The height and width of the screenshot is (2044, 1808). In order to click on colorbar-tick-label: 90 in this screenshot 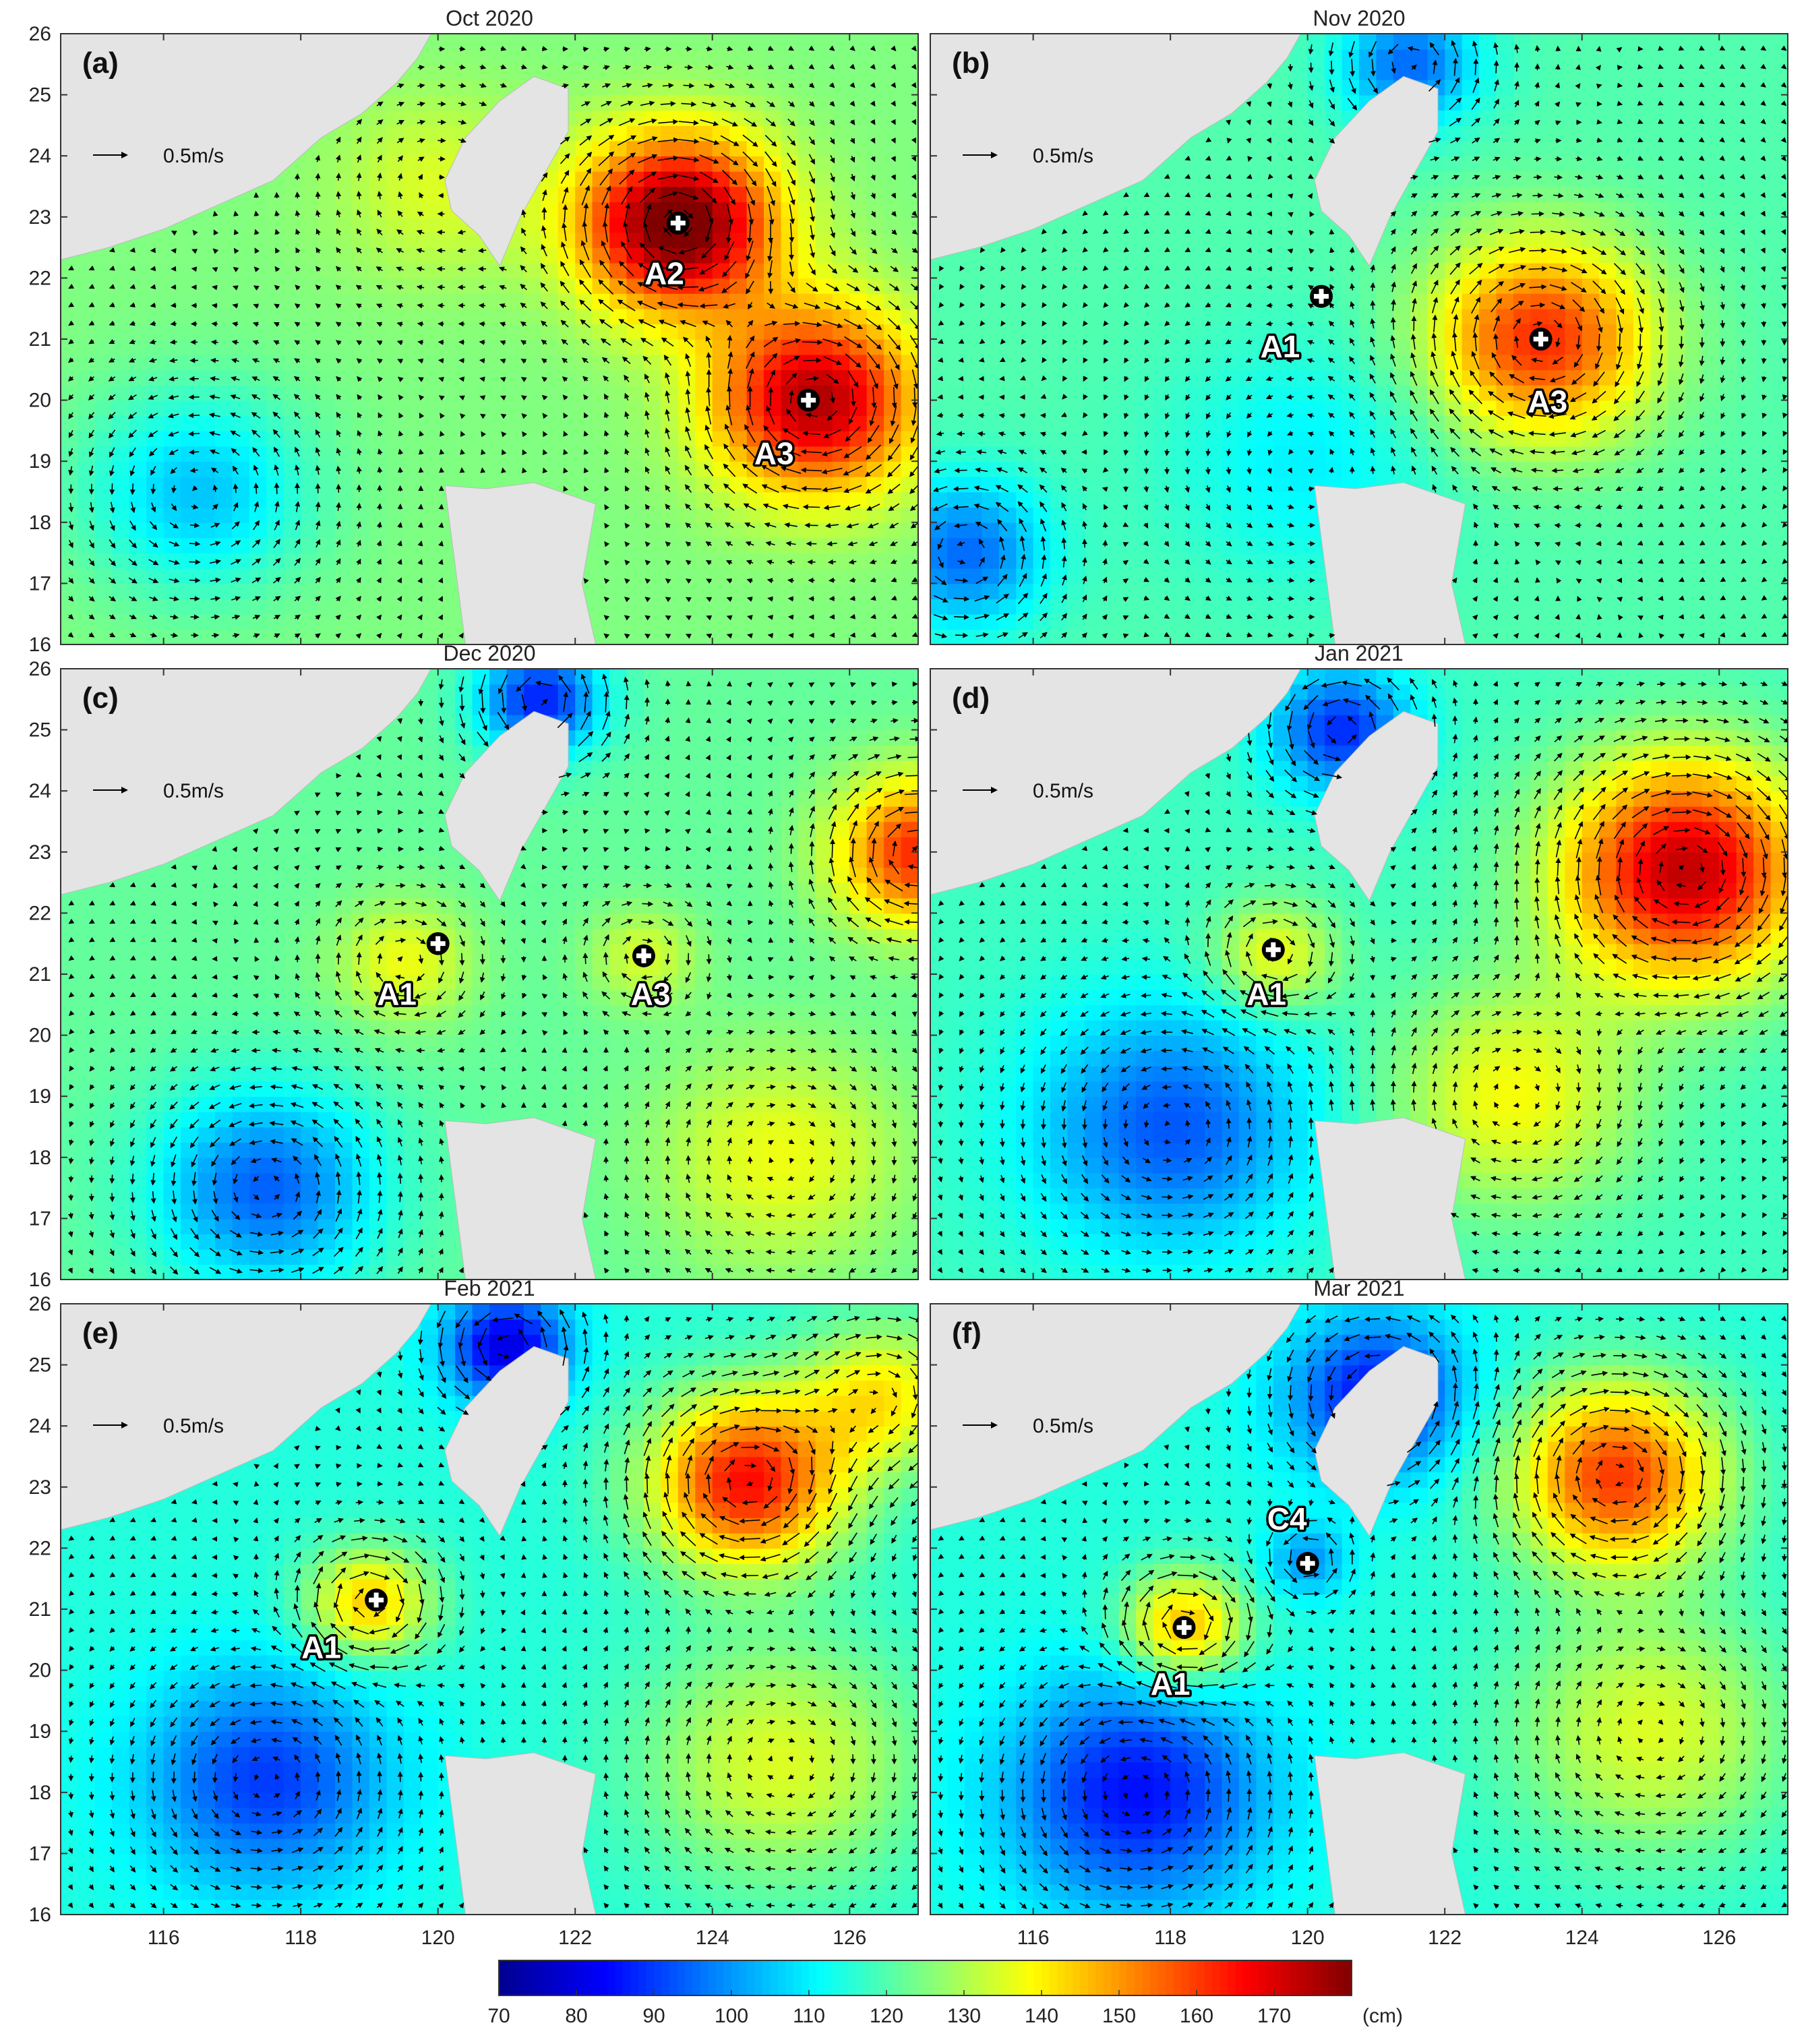, I will do `click(653, 2016)`.